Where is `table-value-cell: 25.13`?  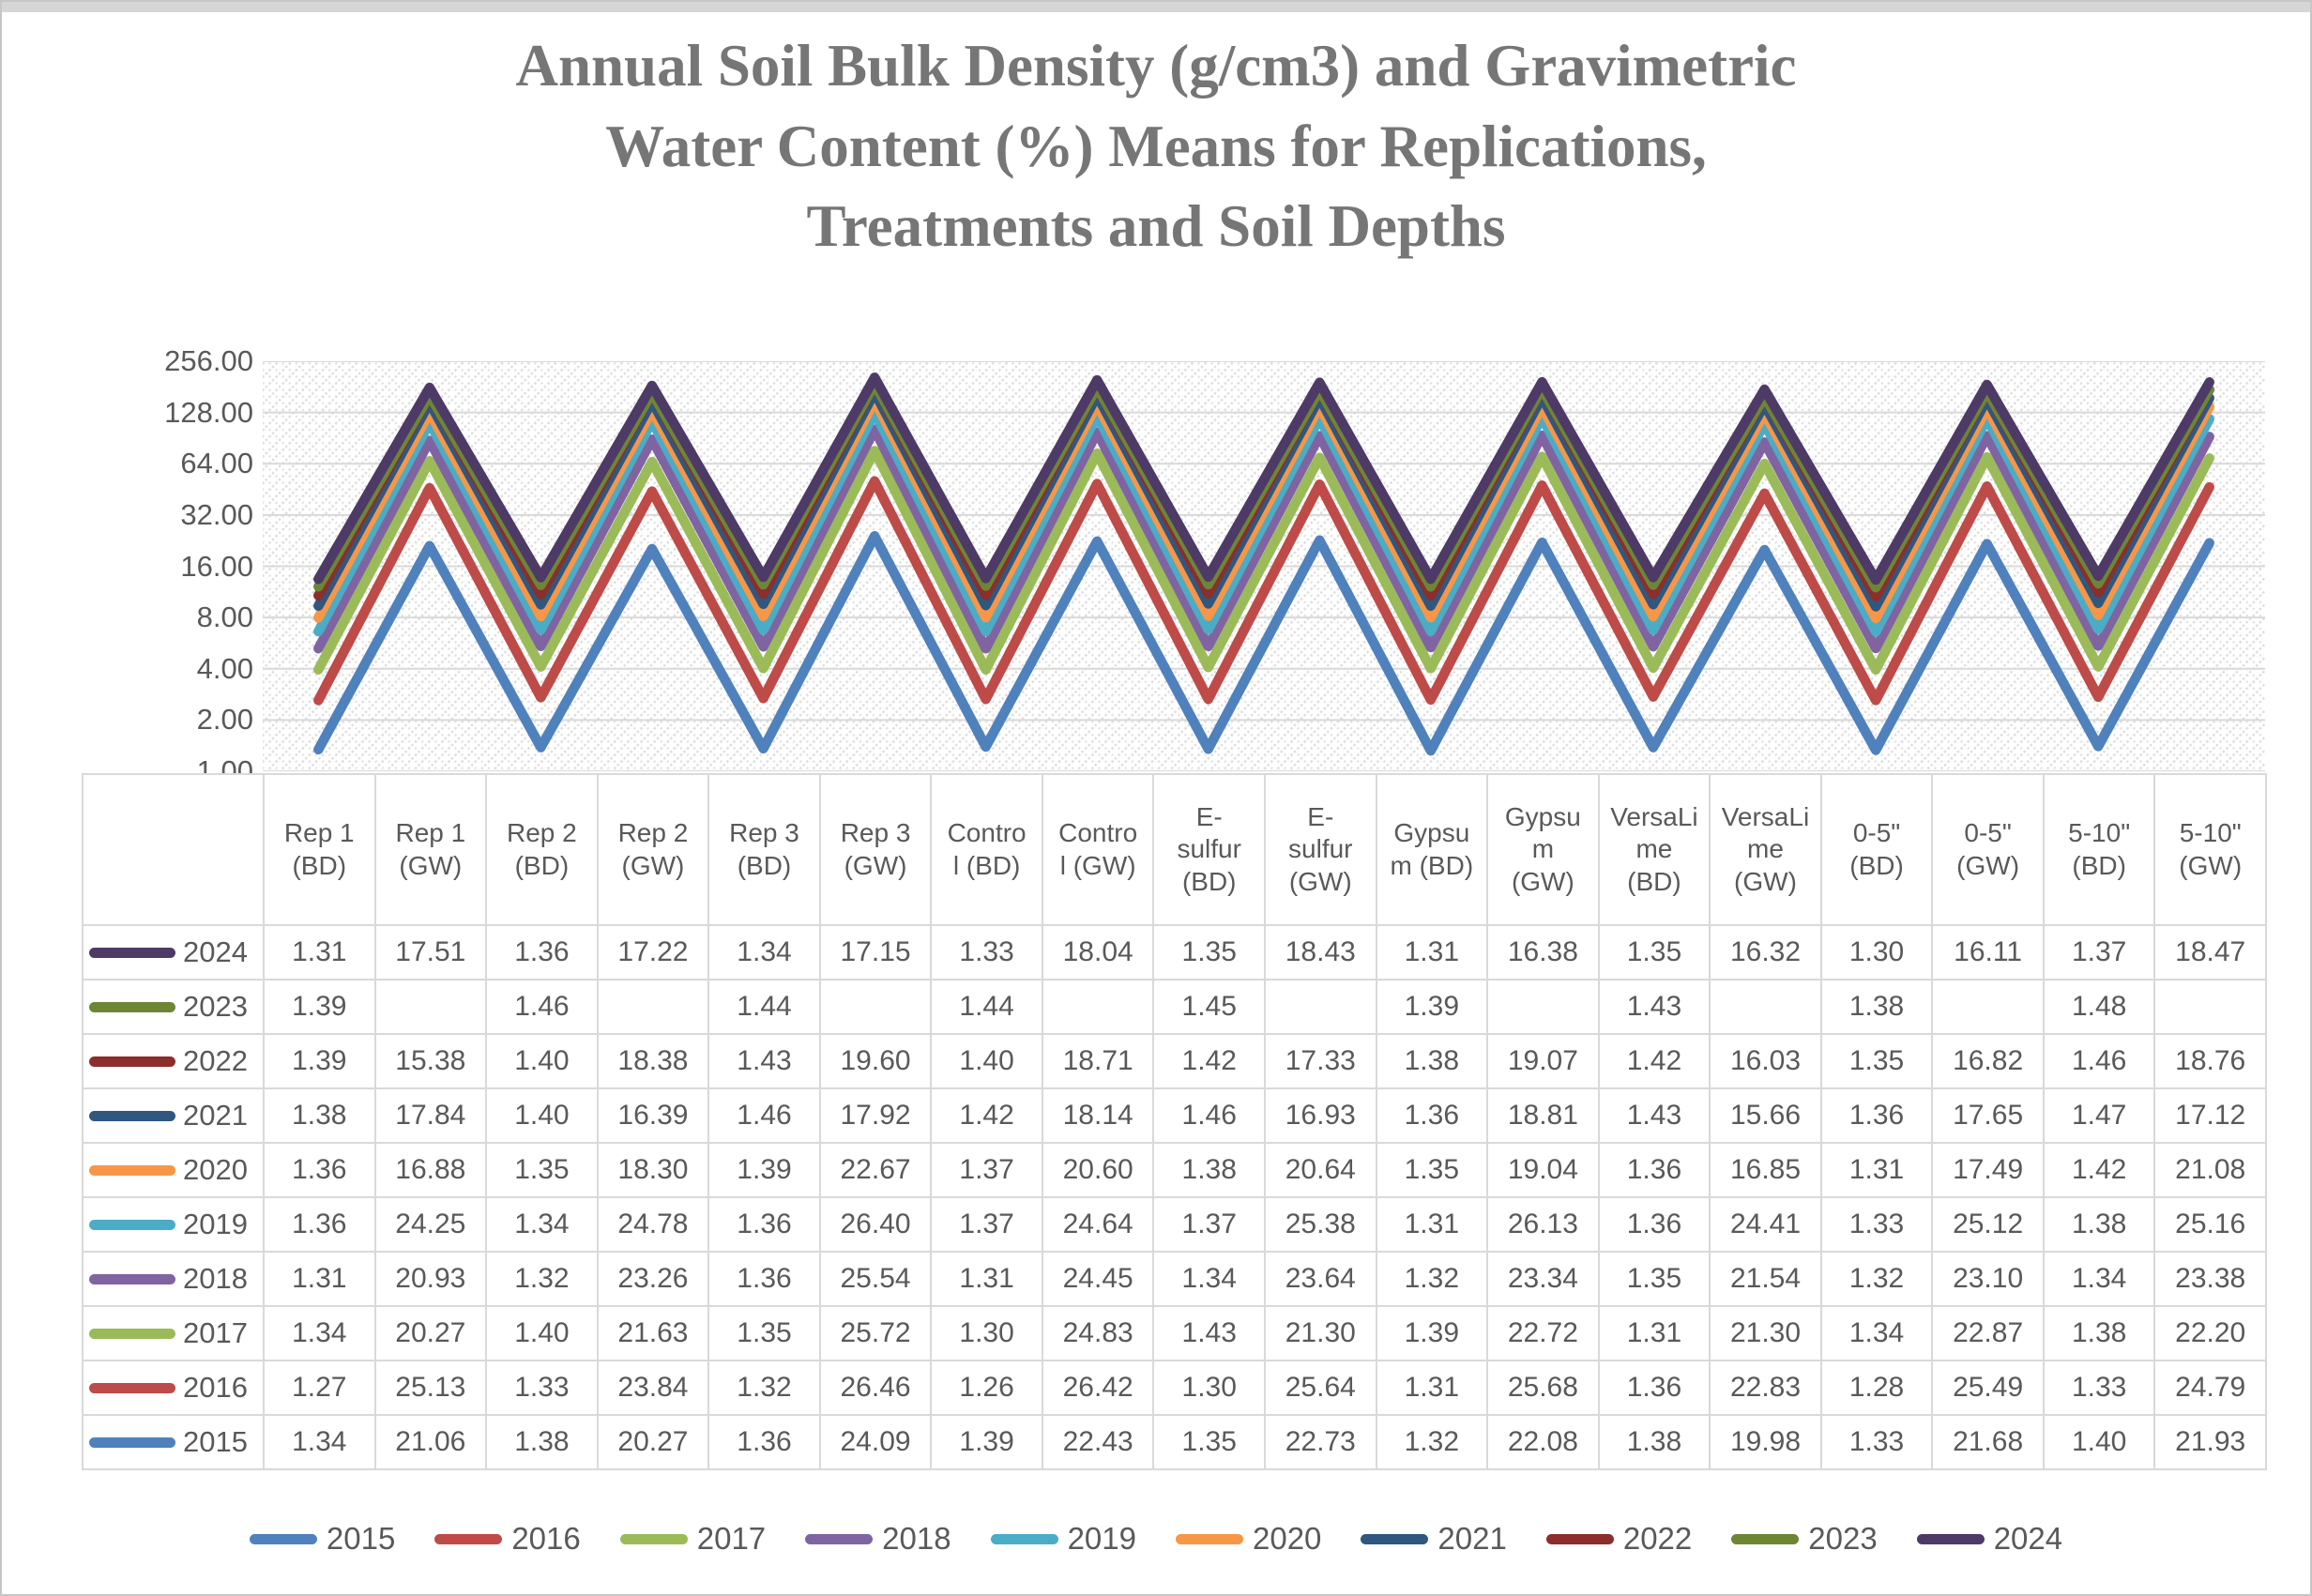 table-value-cell: 25.13 is located at coordinates (431, 1388).